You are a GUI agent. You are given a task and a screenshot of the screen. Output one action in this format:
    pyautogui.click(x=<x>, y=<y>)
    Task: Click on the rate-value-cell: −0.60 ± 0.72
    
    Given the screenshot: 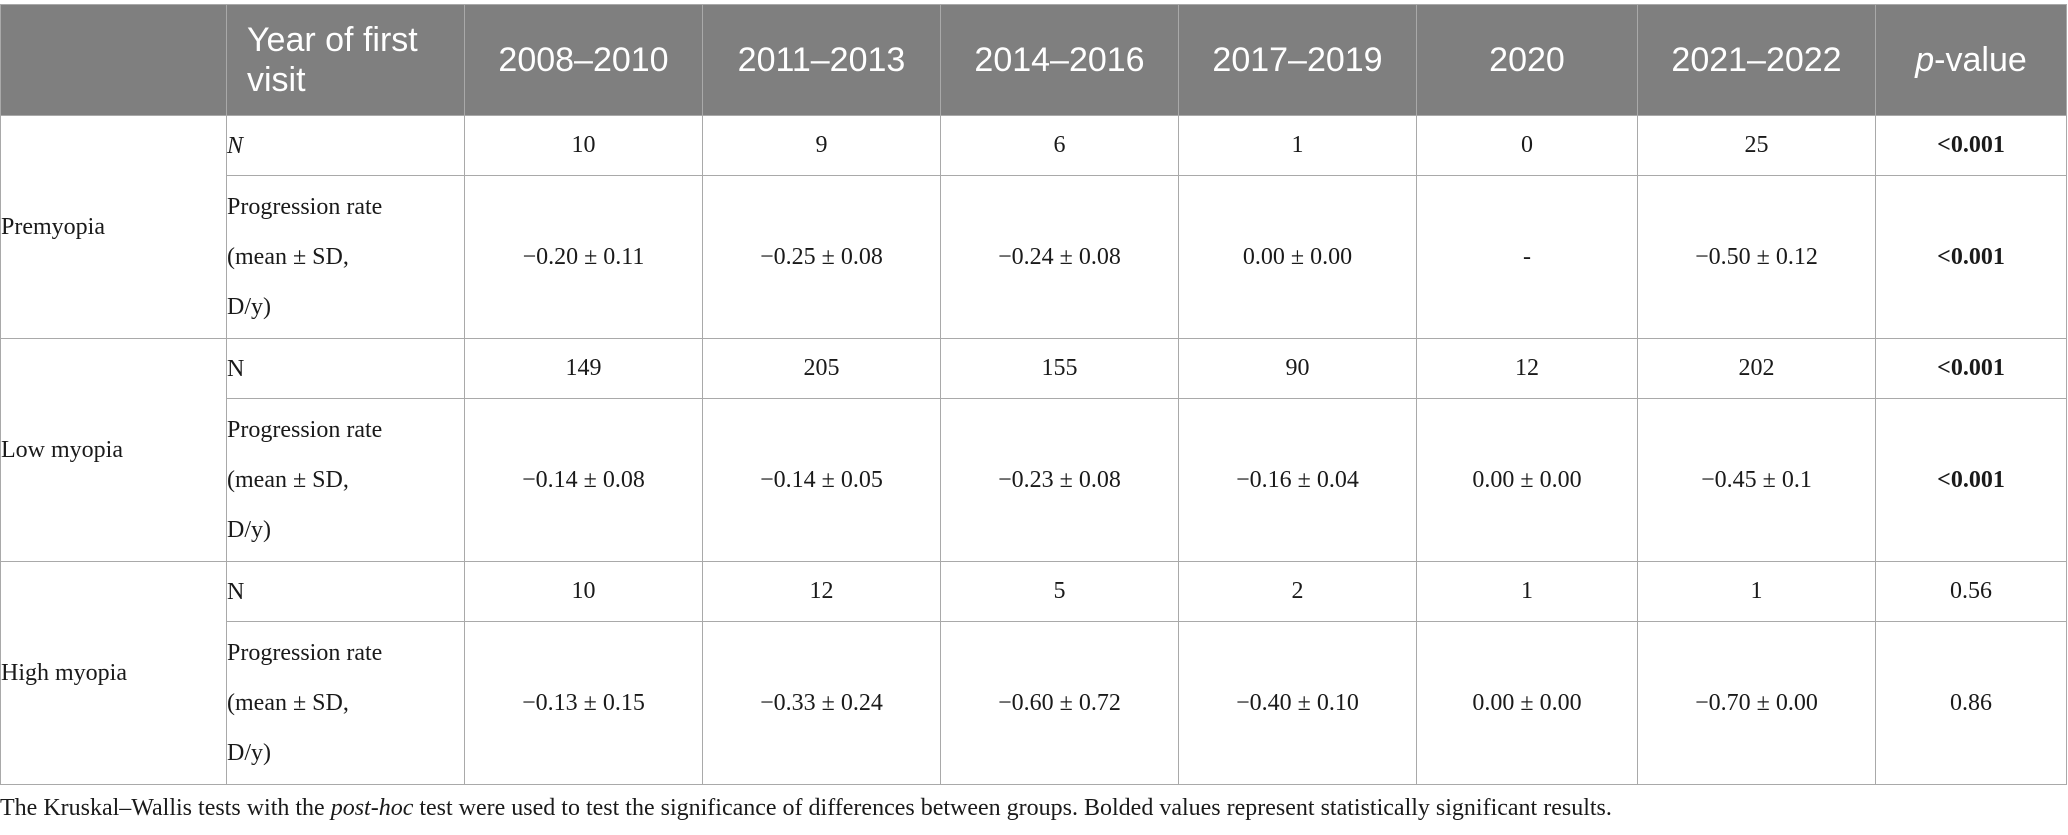 What is the action you would take?
    pyautogui.click(x=1059, y=703)
    